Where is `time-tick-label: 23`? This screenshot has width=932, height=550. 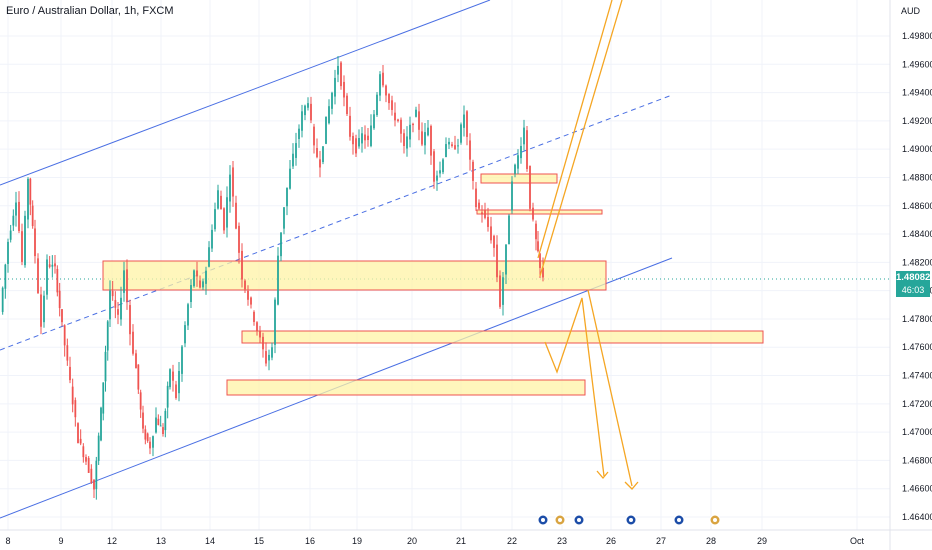 time-tick-label: 23 is located at coordinates (562, 541).